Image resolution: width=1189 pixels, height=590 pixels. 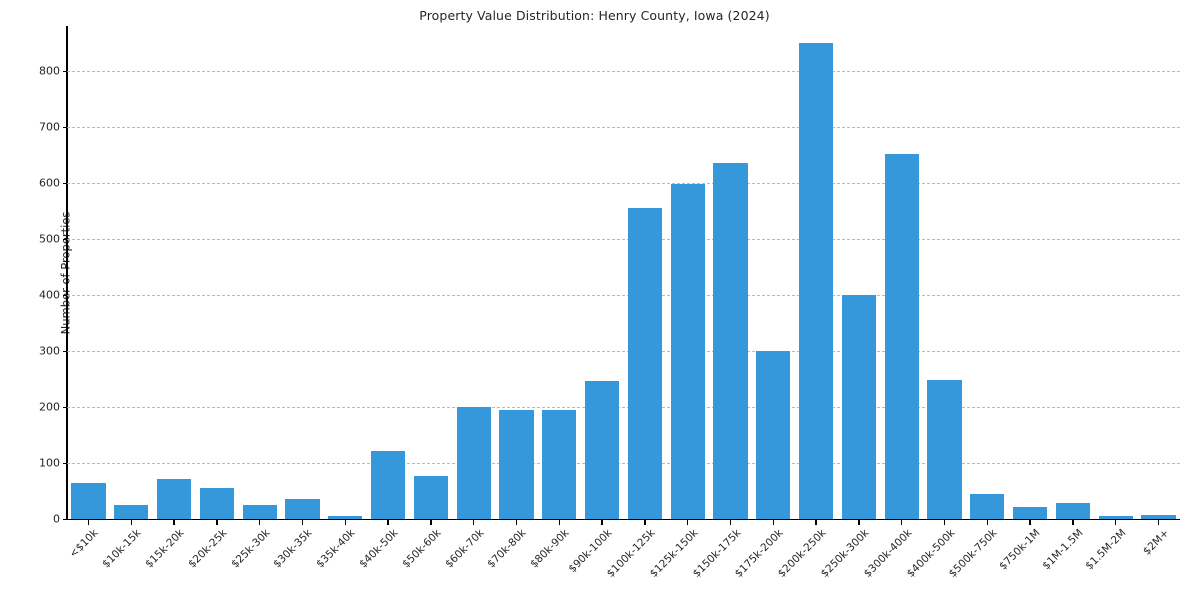 I want to click on y-axis-tick-label: 800, so click(x=49, y=71).